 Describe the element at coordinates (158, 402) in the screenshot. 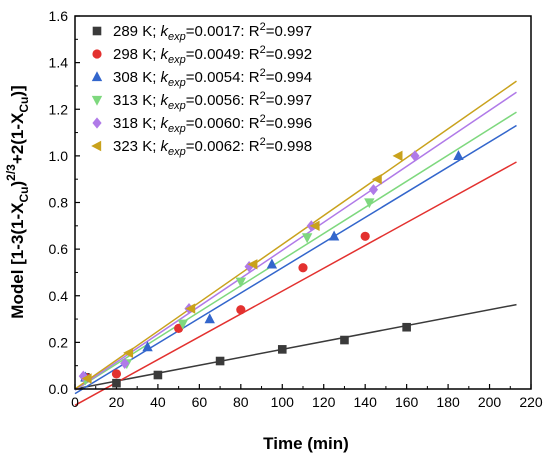

I see `x-tick-label: 40` at that location.